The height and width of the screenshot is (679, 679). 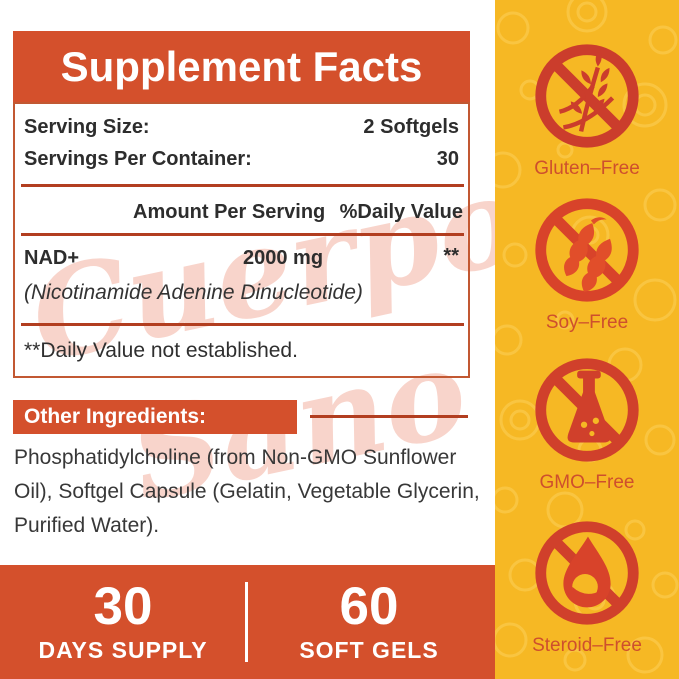 What do you see at coordinates (587, 573) in the screenshot?
I see `droplet-icon` at bounding box center [587, 573].